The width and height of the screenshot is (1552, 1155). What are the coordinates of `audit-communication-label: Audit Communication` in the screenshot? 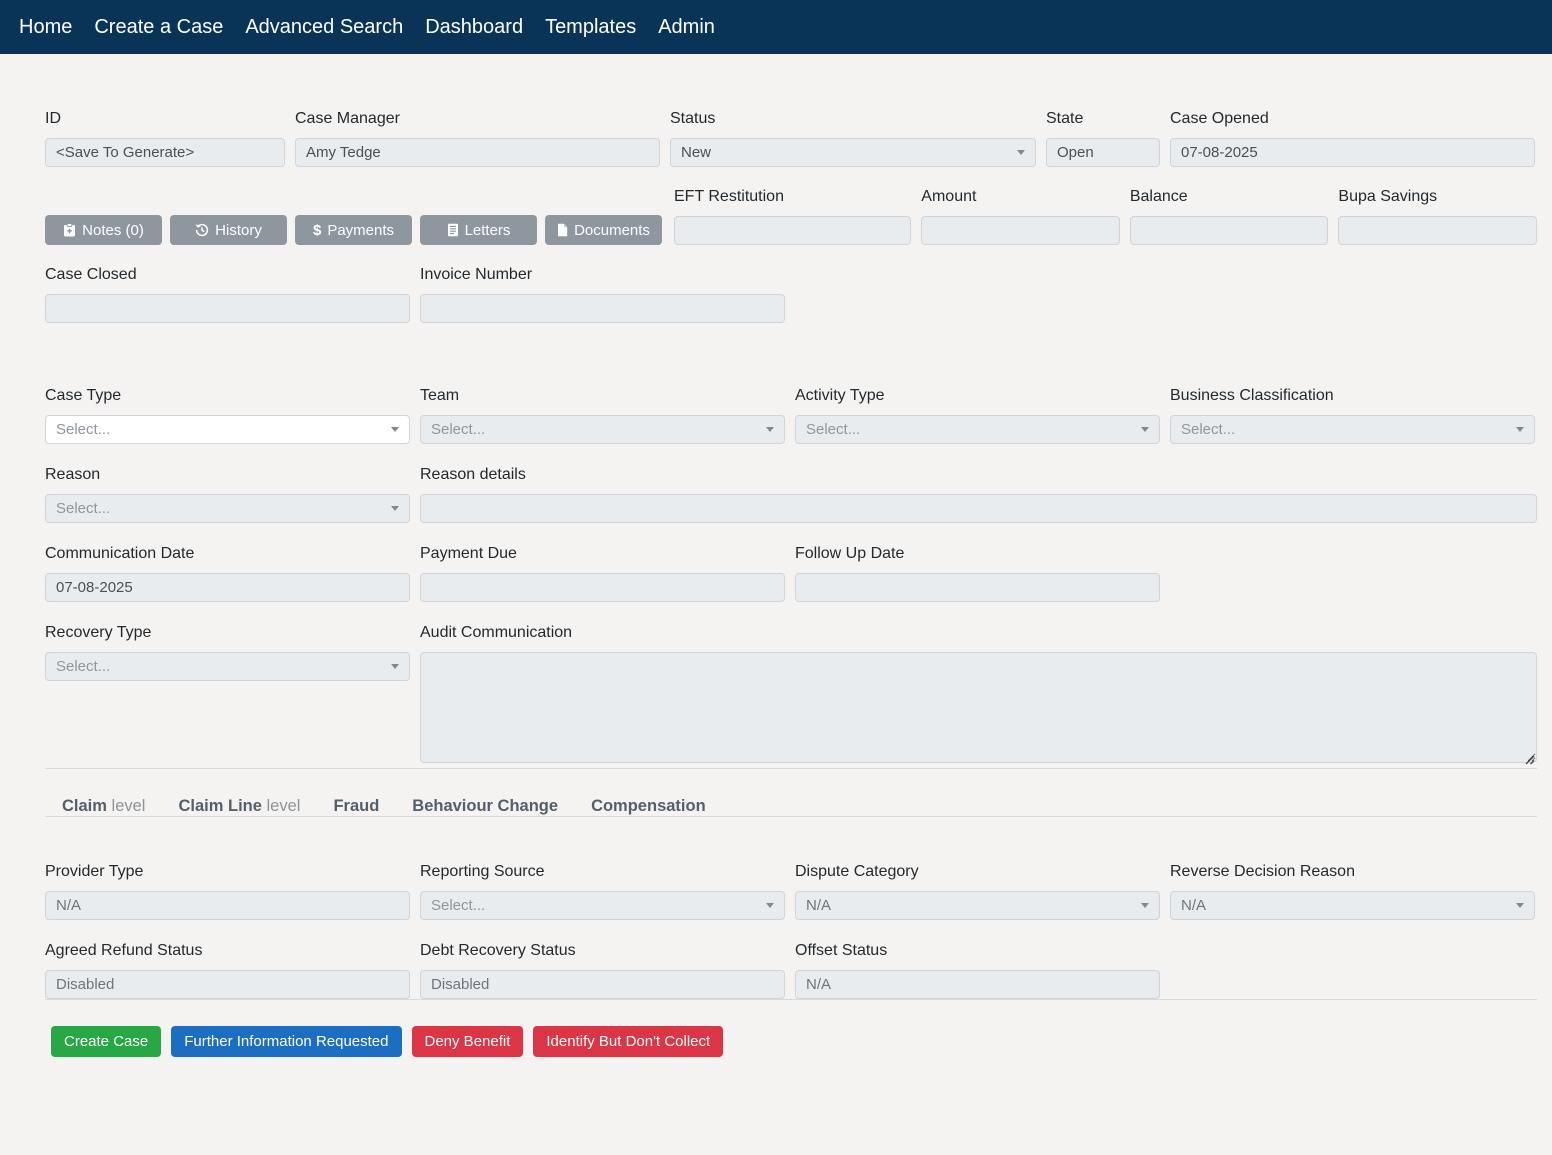 It's located at (496, 632).